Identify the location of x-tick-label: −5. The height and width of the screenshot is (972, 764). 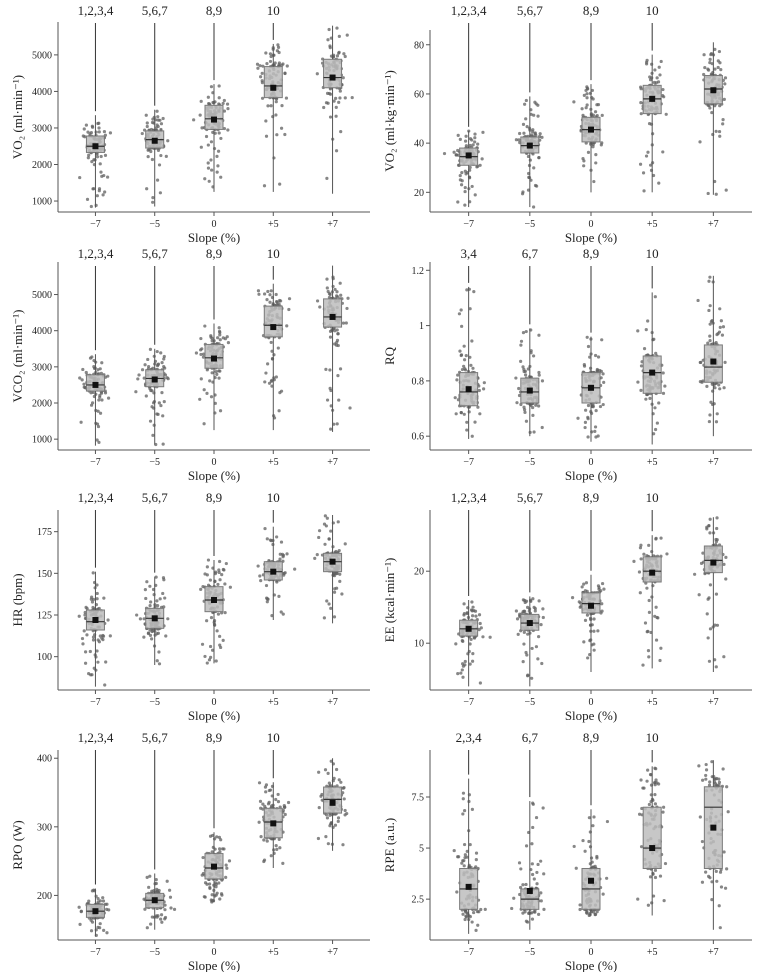
(154, 224).